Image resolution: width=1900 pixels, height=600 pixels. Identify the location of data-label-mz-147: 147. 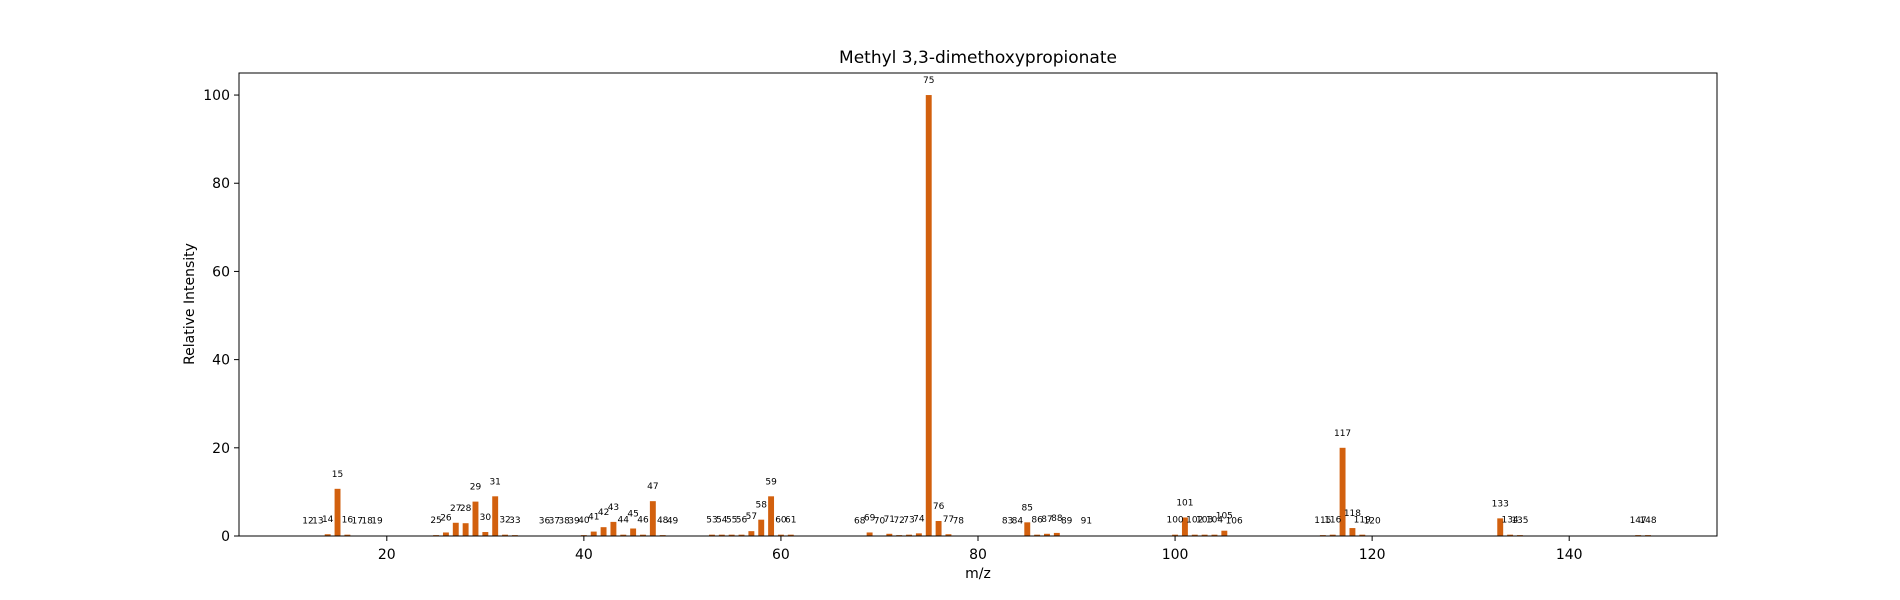
(1638, 521).